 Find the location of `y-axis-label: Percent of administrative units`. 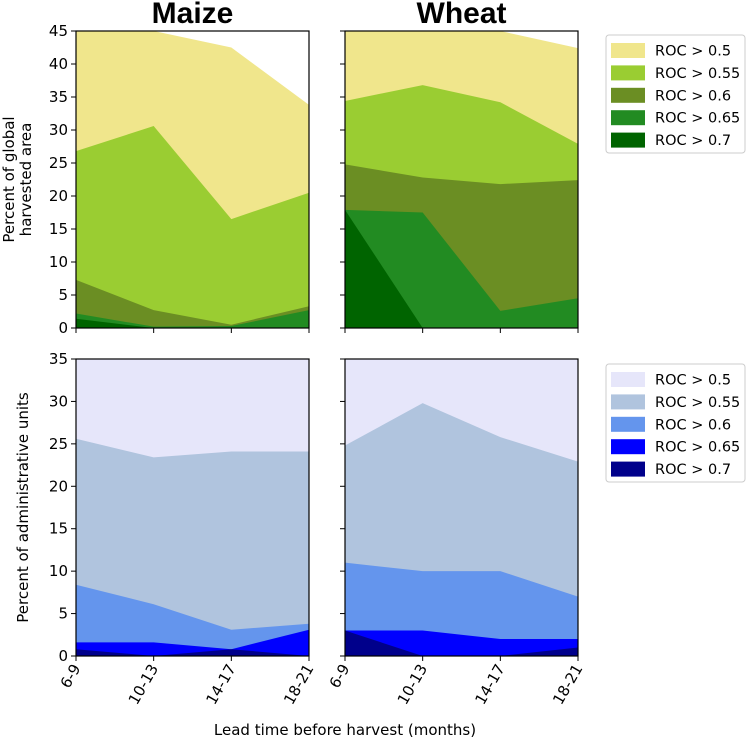

y-axis-label: Percent of administrative units is located at coordinates (23, 507).